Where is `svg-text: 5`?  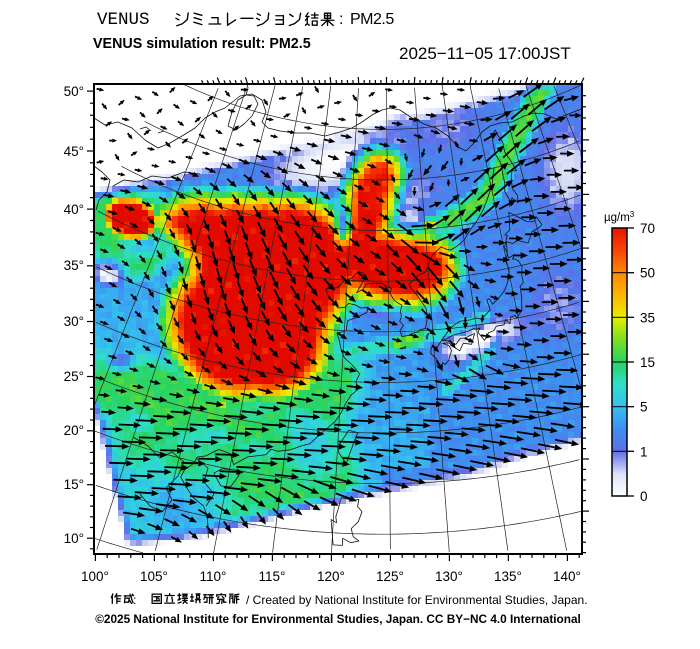
svg-text: 5 is located at coordinates (644, 407).